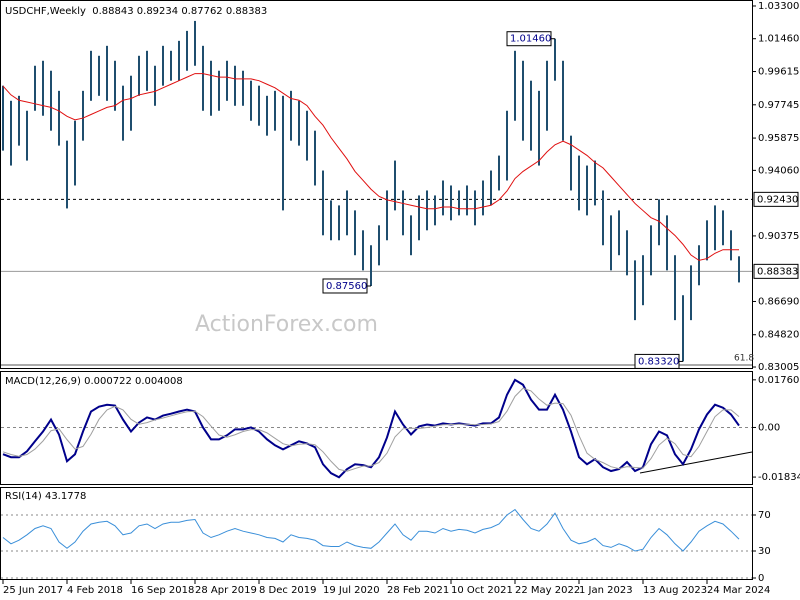 Image resolution: width=800 pixels, height=600 pixels. I want to click on x-tick-label: 28 Apr 2019, so click(226, 590).